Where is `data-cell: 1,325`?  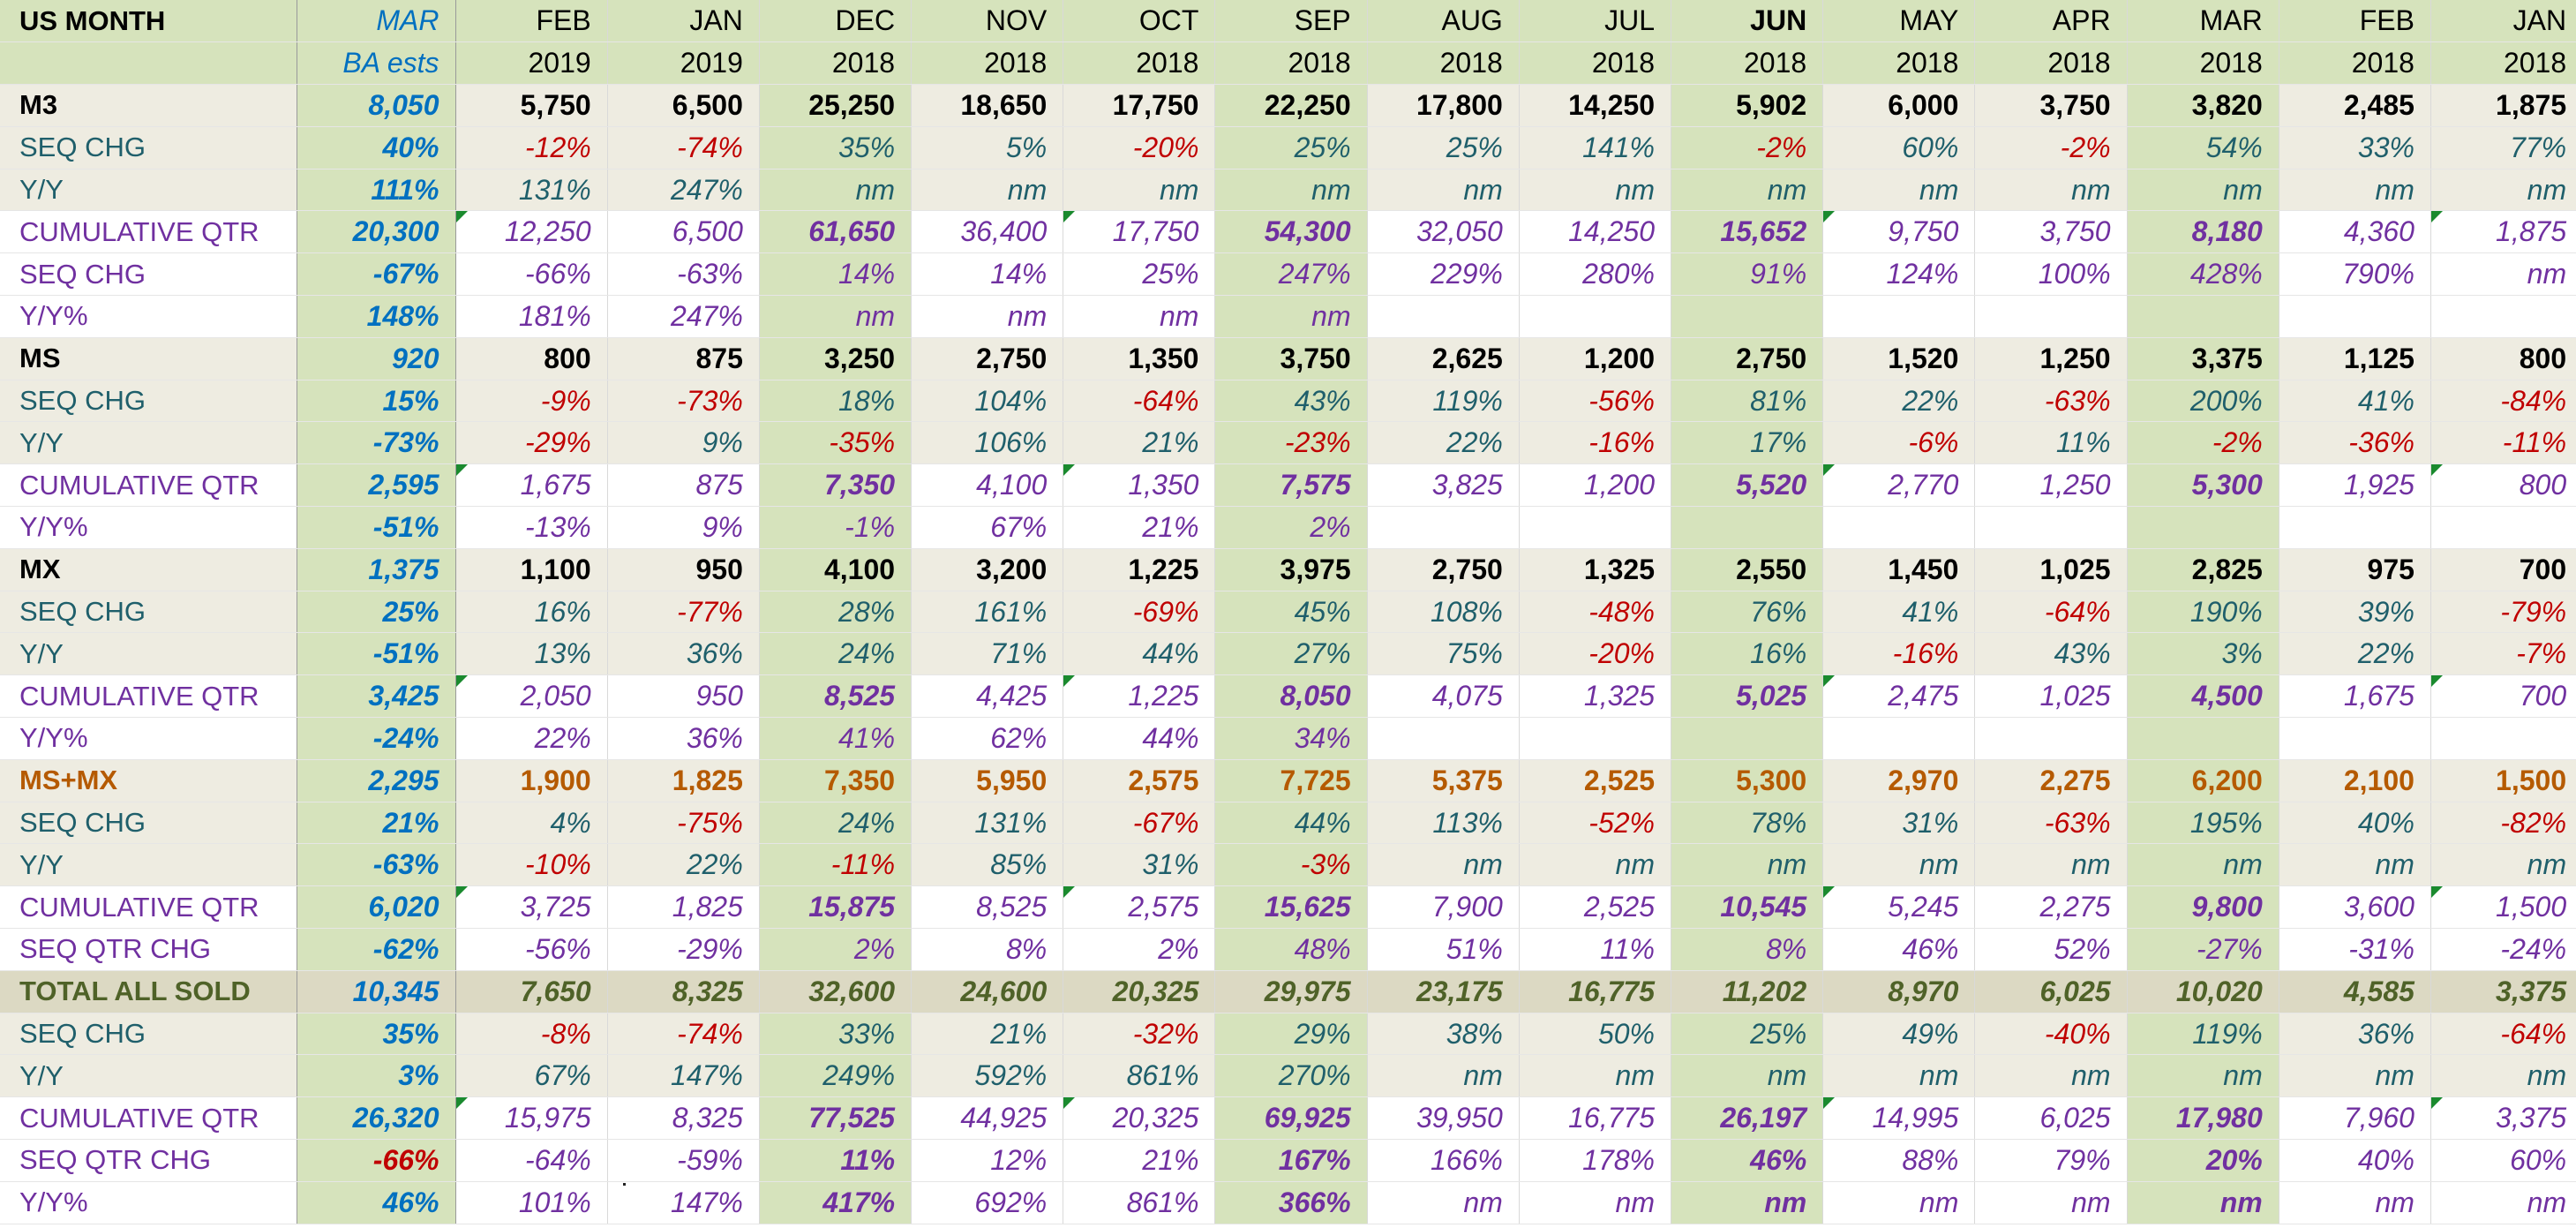 data-cell: 1,325 is located at coordinates (1595, 569).